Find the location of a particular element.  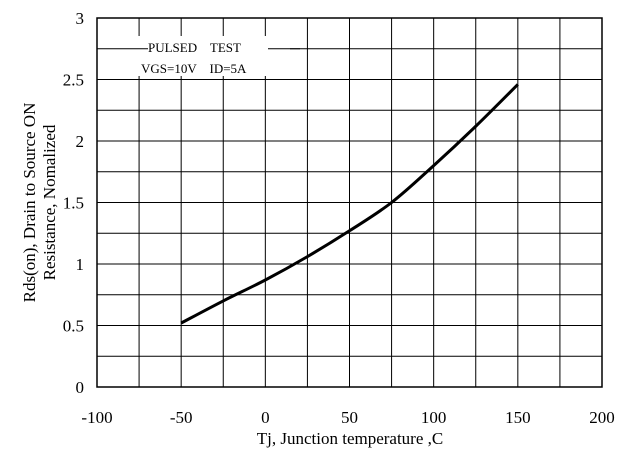

y-tick-label: 1.5 is located at coordinates (73, 203).